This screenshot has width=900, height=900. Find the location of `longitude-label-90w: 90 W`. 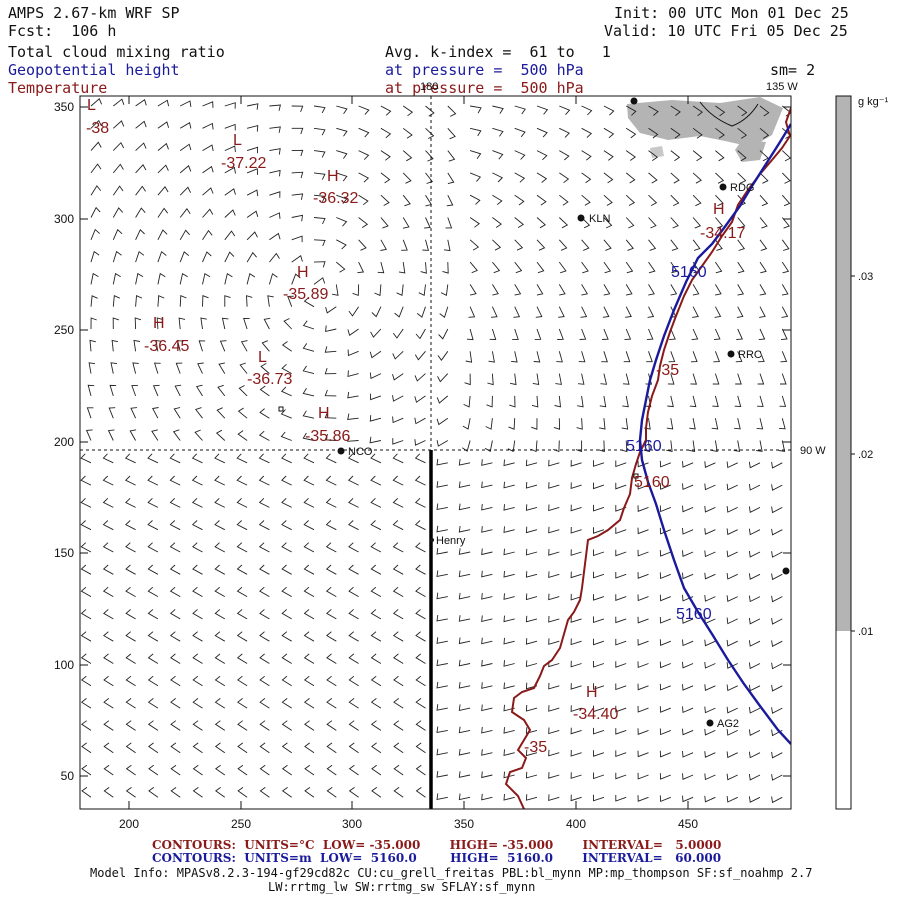

longitude-label-90w: 90 W is located at coordinates (813, 451).